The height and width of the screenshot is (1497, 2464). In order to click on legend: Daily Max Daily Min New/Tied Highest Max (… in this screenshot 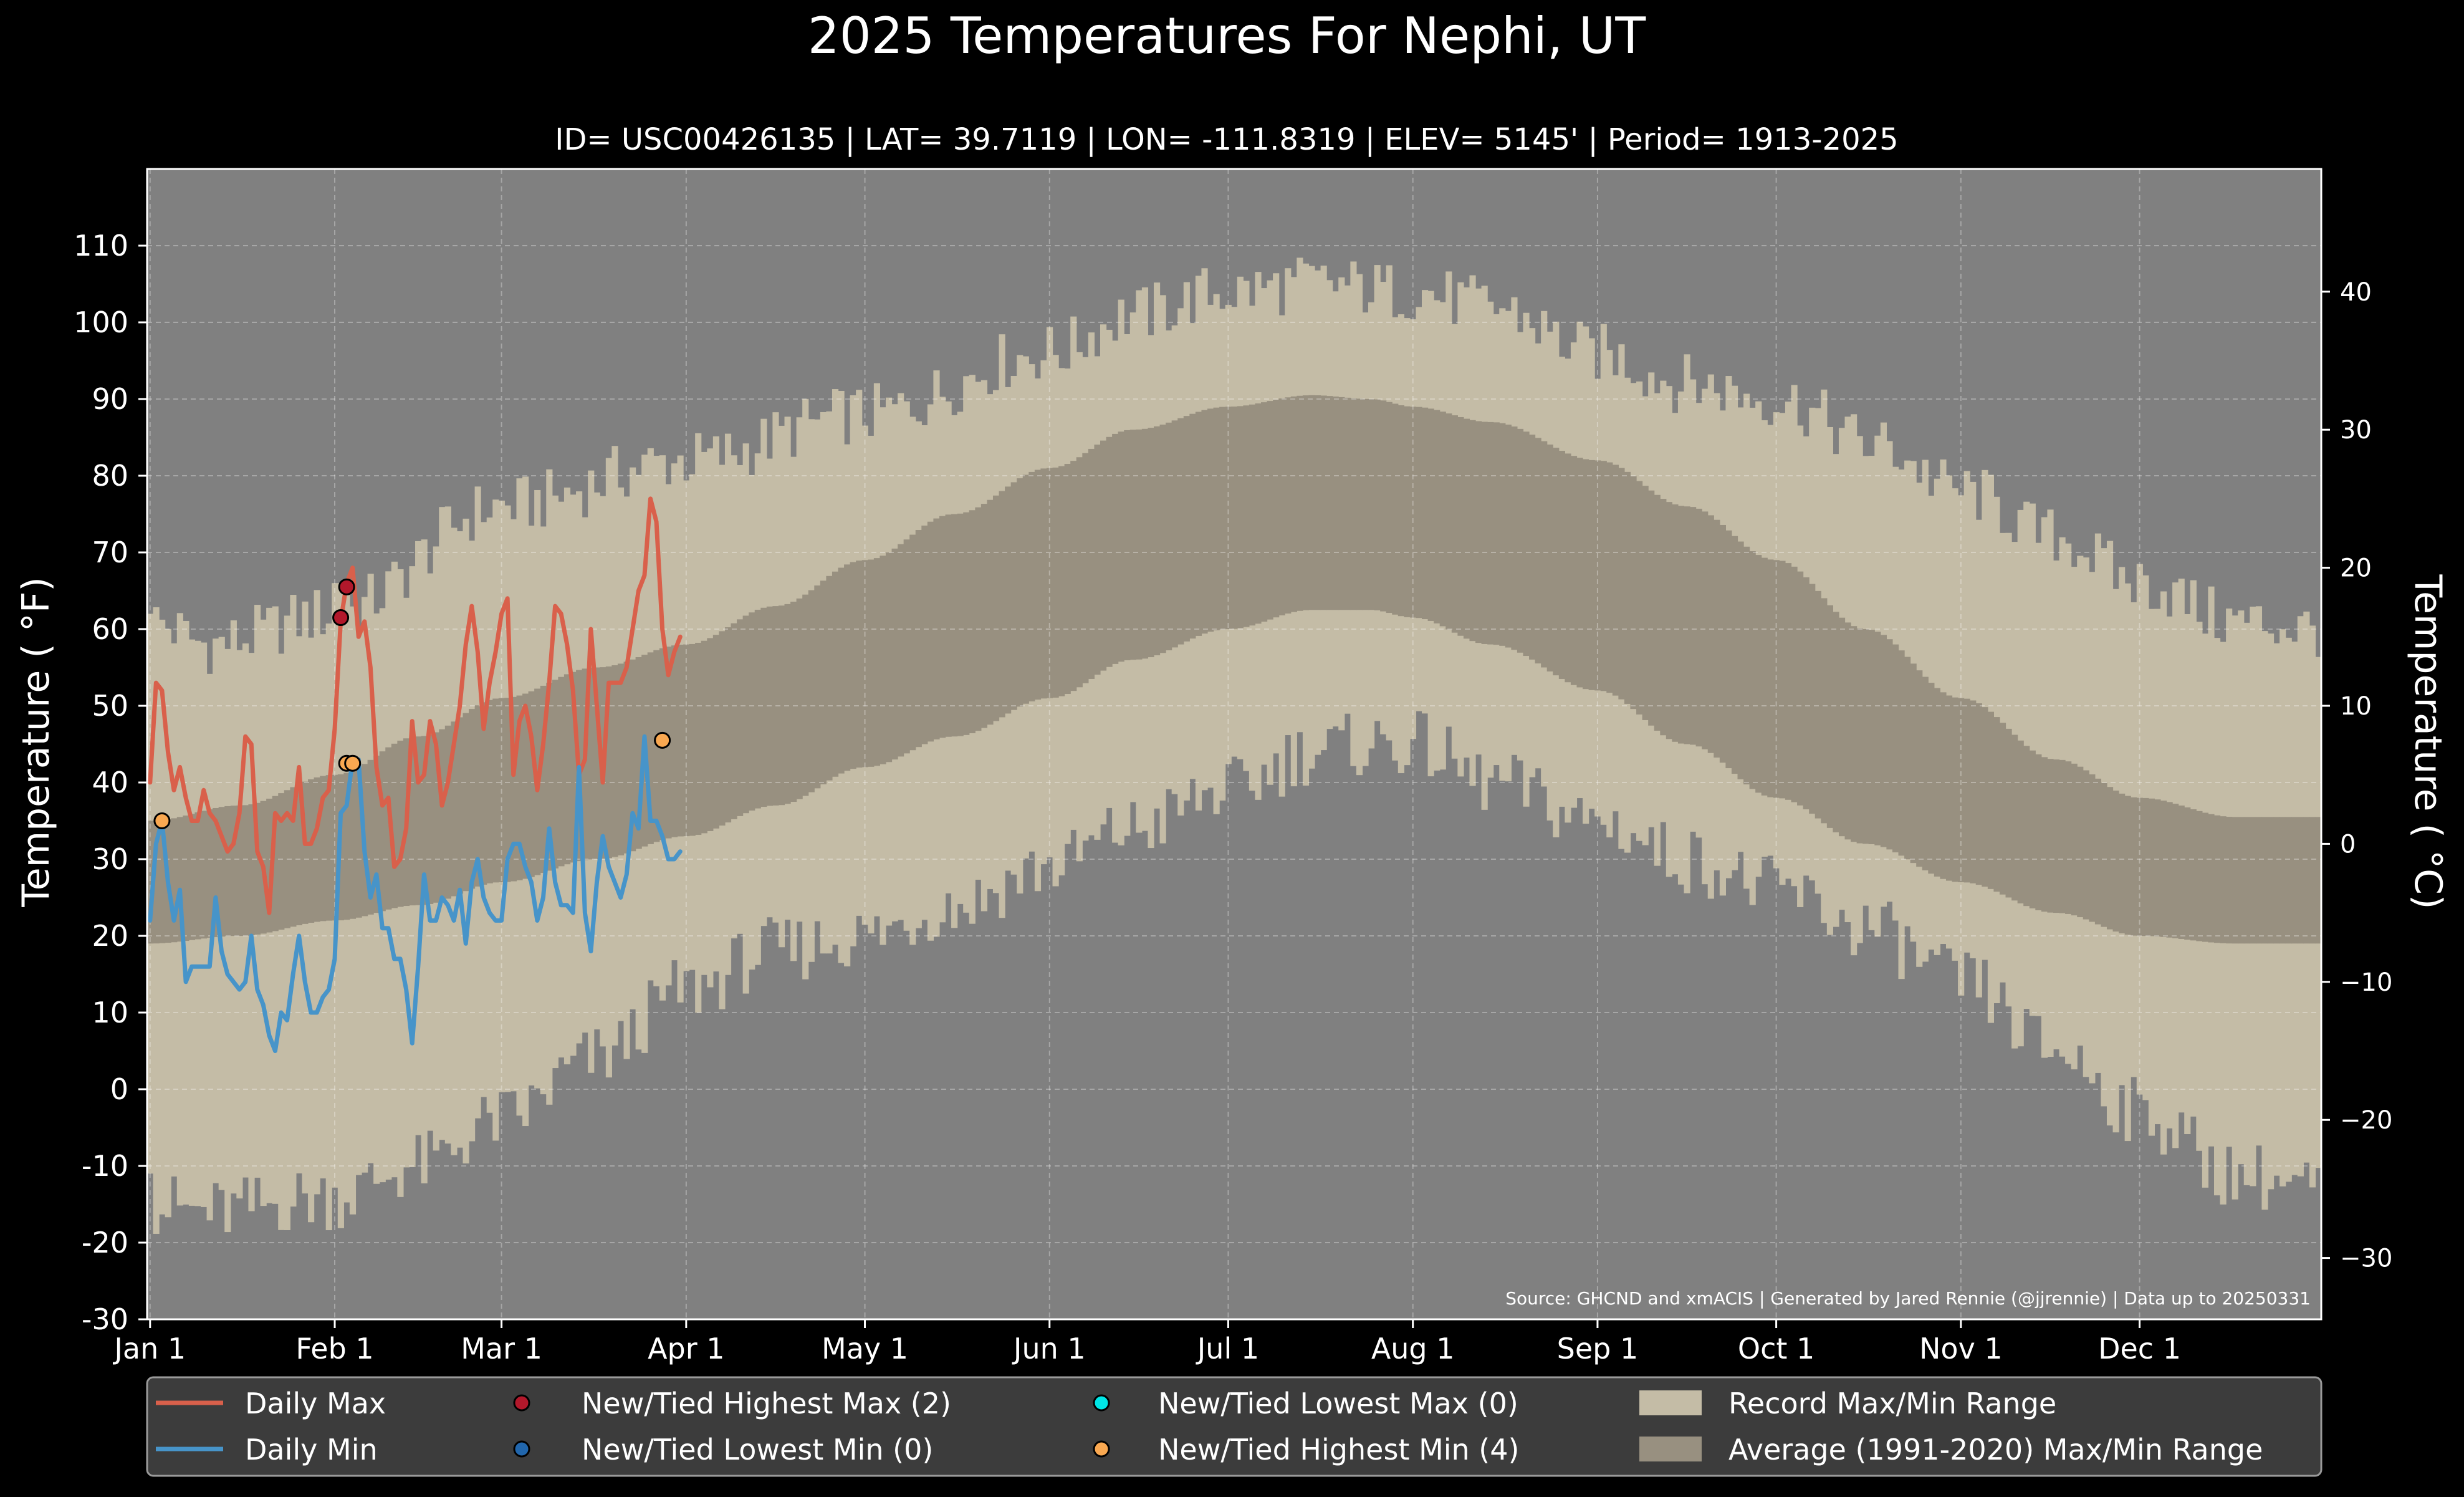, I will do `click(1234, 1426)`.